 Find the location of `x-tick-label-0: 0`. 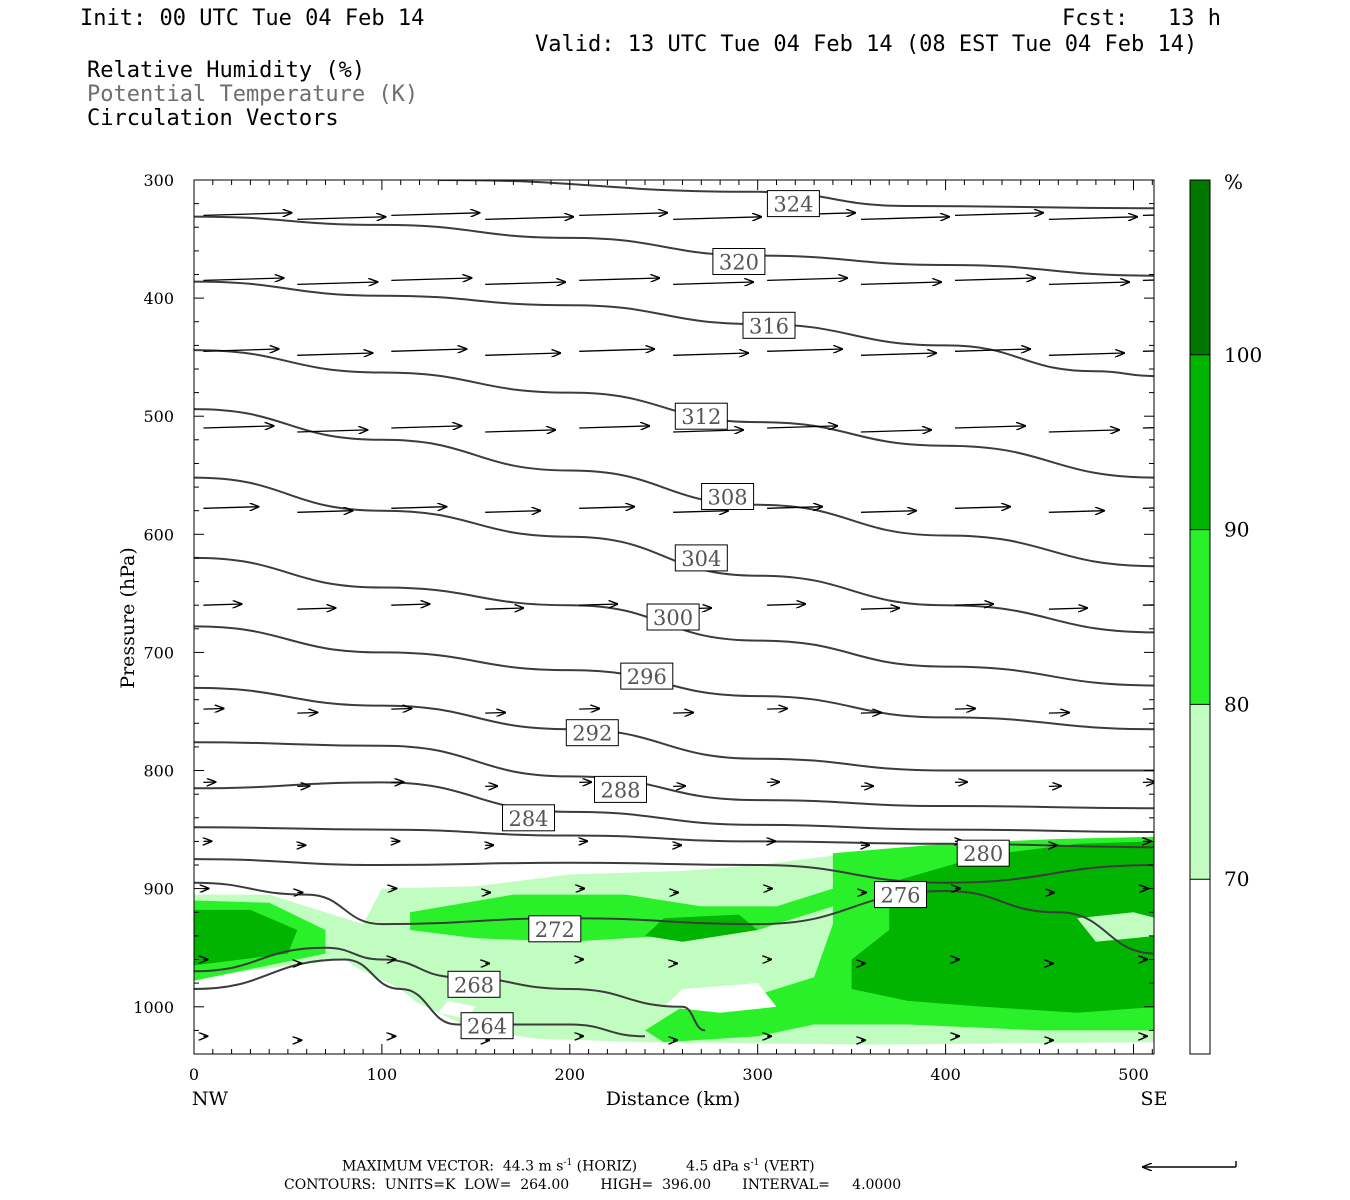

x-tick-label-0: 0 is located at coordinates (194, 1074).